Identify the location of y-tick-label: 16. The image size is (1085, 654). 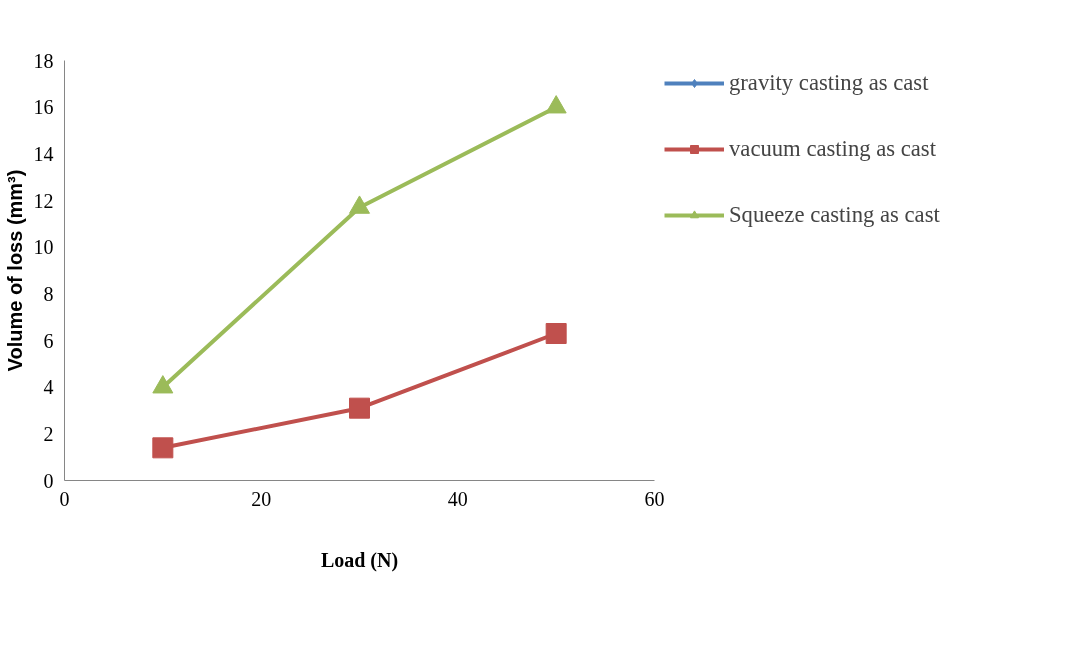
(43, 107).